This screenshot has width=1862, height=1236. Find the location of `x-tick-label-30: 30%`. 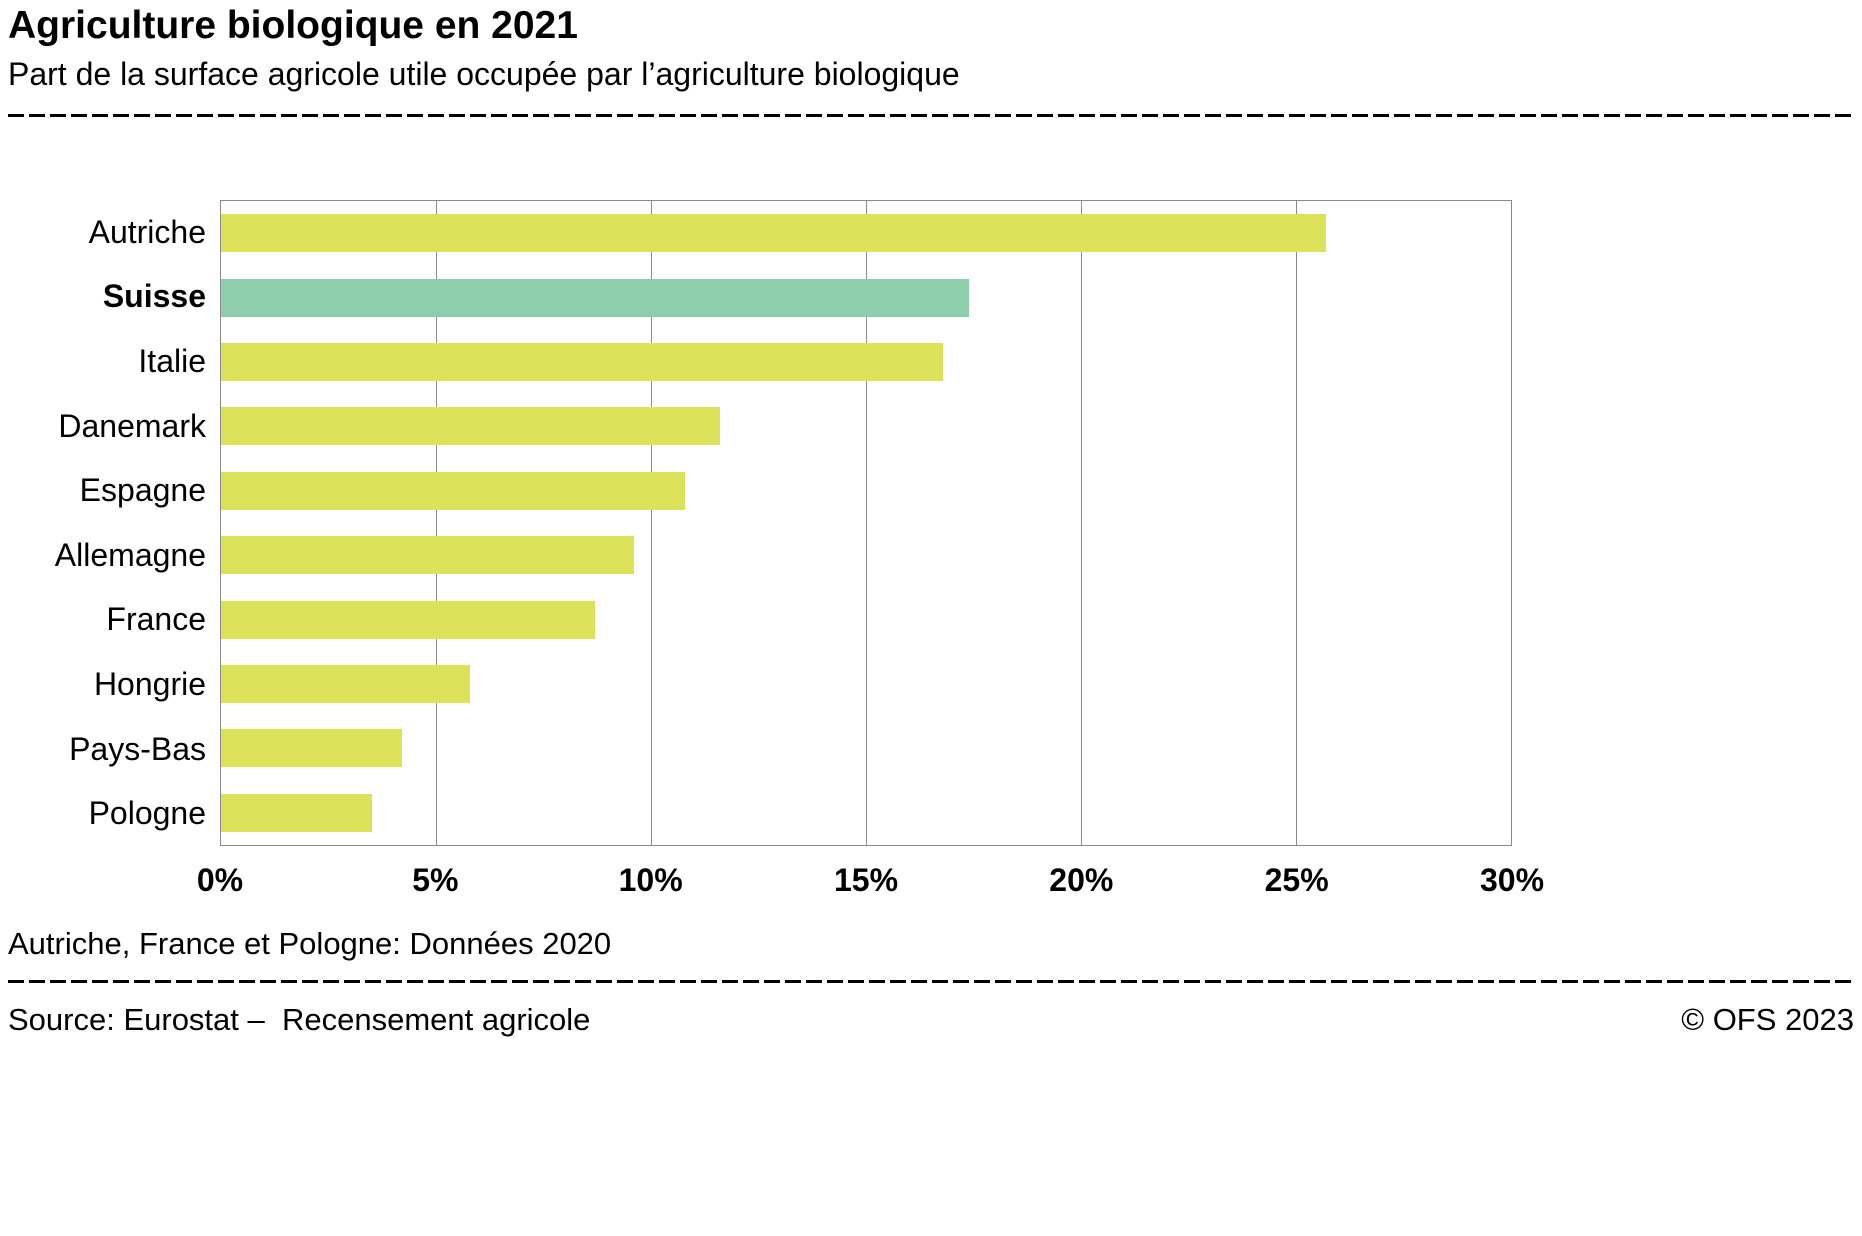

x-tick-label-30: 30% is located at coordinates (1512, 880).